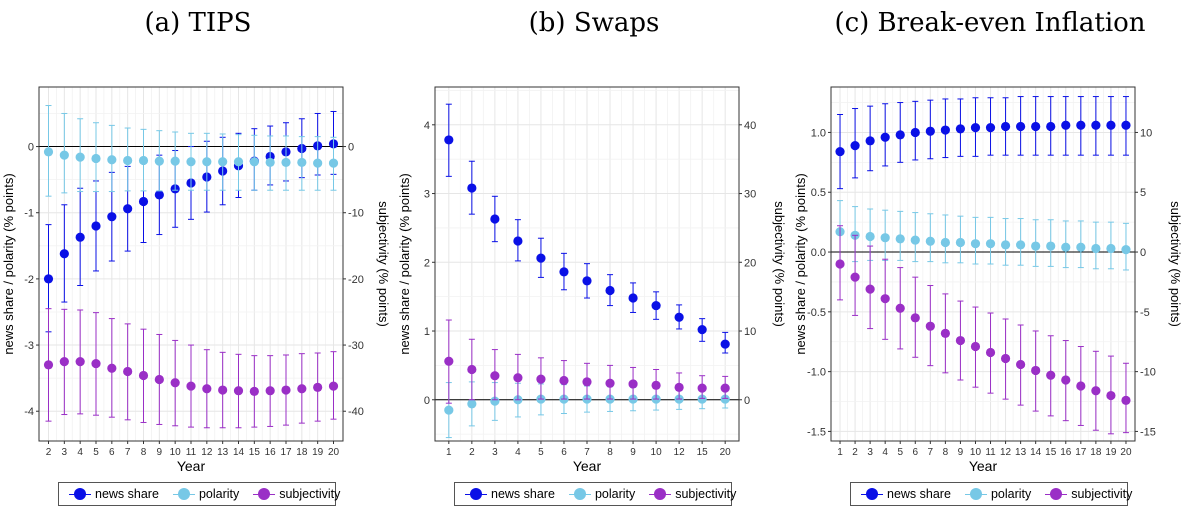  What do you see at coordinates (1145, 313) in the screenshot?
I see `y-right-tick-label: -5` at bounding box center [1145, 313].